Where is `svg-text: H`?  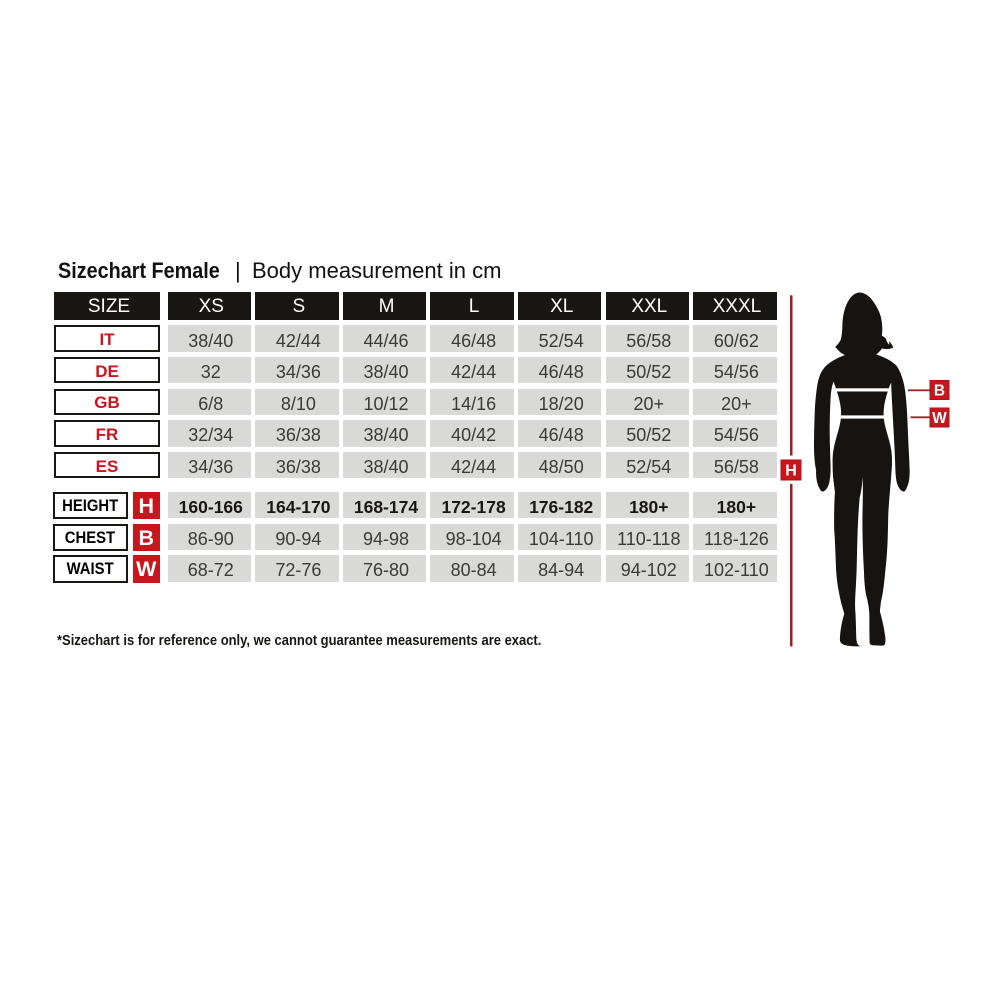
svg-text: H is located at coordinates (791, 471).